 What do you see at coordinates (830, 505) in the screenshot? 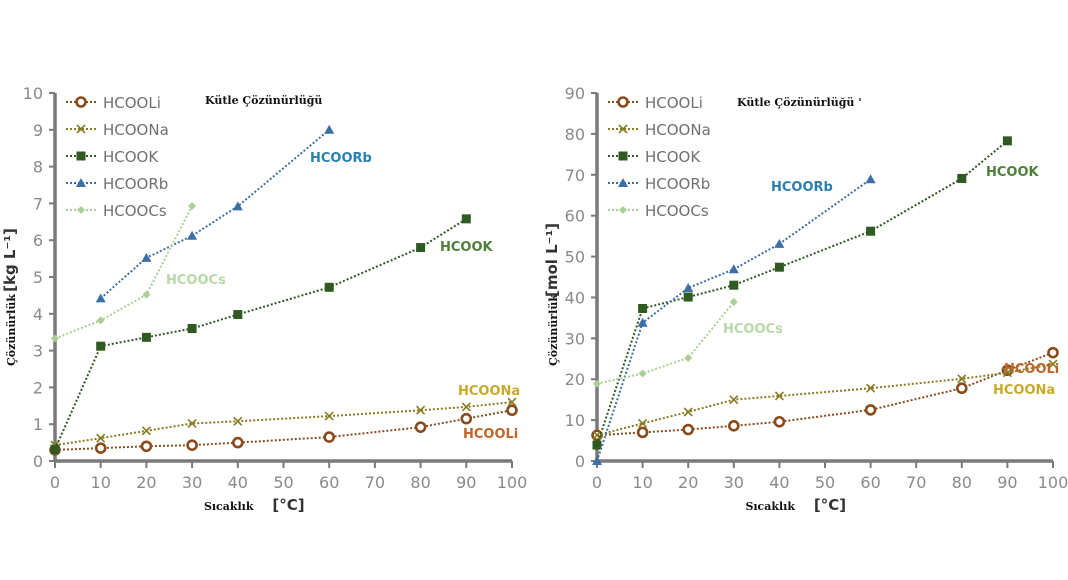
I see `x-axis-unit: [°C]` at bounding box center [830, 505].